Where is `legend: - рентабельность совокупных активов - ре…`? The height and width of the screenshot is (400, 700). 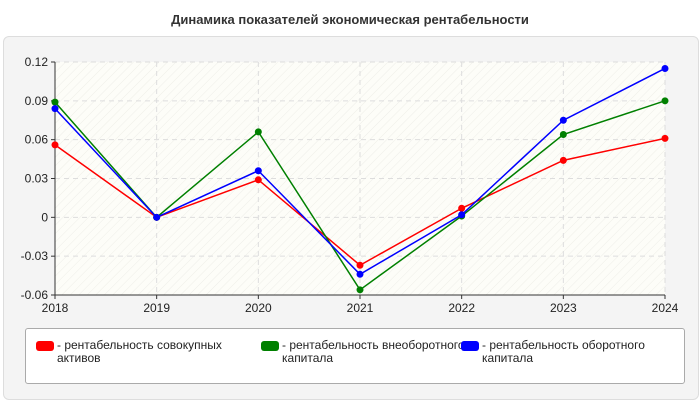
legend: - рентабельность совокупных активов - ре… is located at coordinates (355, 356).